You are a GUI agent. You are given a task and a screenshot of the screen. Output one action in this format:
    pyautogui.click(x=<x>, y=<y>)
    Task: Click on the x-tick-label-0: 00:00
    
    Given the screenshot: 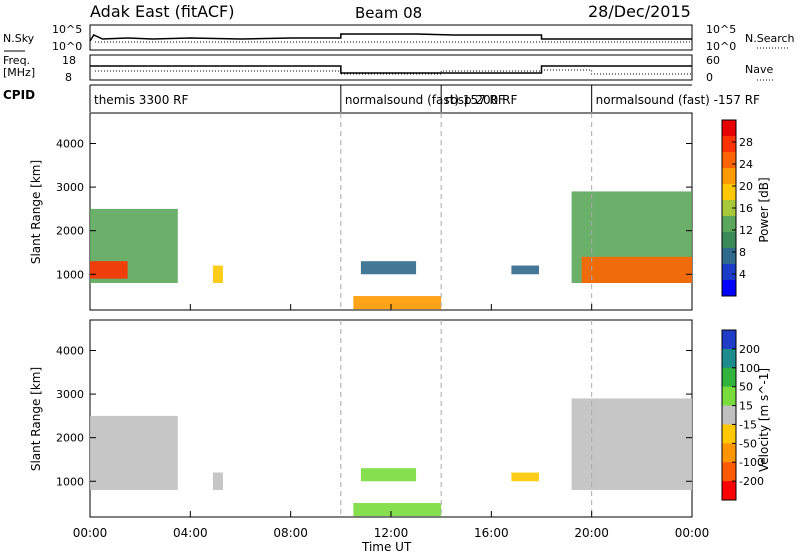 What is the action you would take?
    pyautogui.click(x=90, y=533)
    